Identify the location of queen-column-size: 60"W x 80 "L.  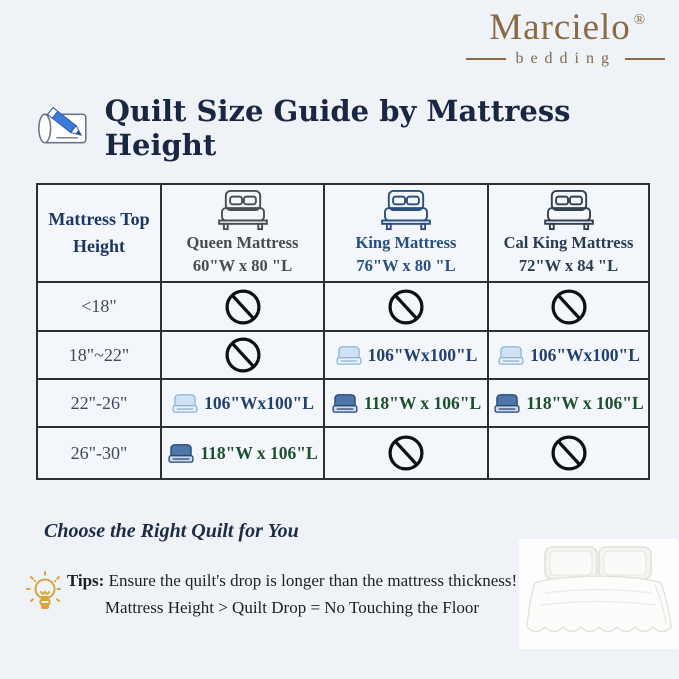
(242, 265).